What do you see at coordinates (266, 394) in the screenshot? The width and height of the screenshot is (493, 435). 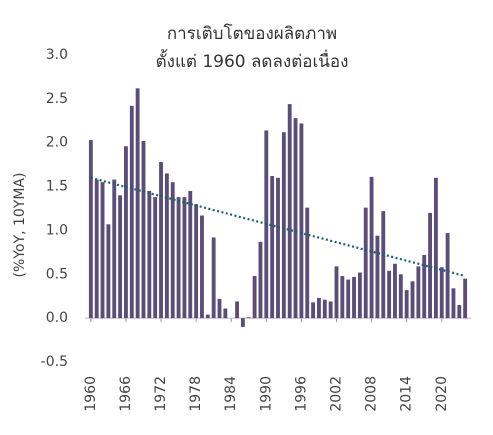 I see `x-tick-label: 1990` at bounding box center [266, 394].